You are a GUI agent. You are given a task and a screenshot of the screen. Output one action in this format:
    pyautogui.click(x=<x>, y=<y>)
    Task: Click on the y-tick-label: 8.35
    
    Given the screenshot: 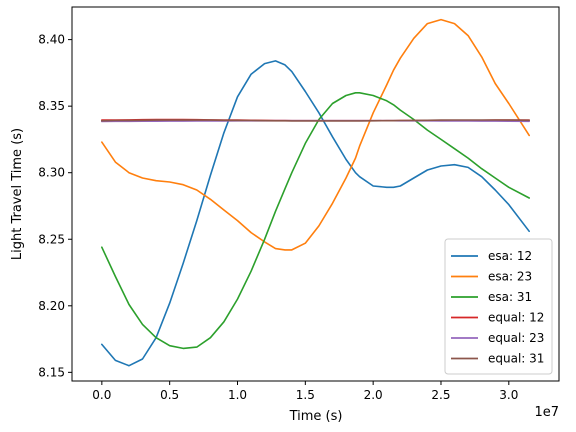 What is the action you would take?
    pyautogui.click(x=51, y=106)
    